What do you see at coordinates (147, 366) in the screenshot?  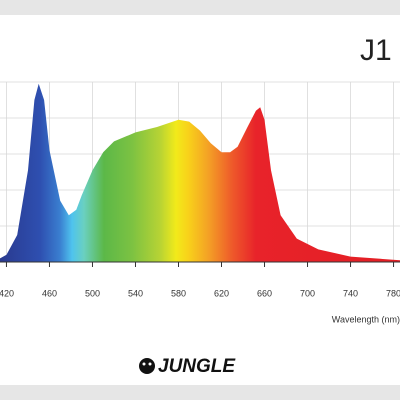 I see `logo-icon` at bounding box center [147, 366].